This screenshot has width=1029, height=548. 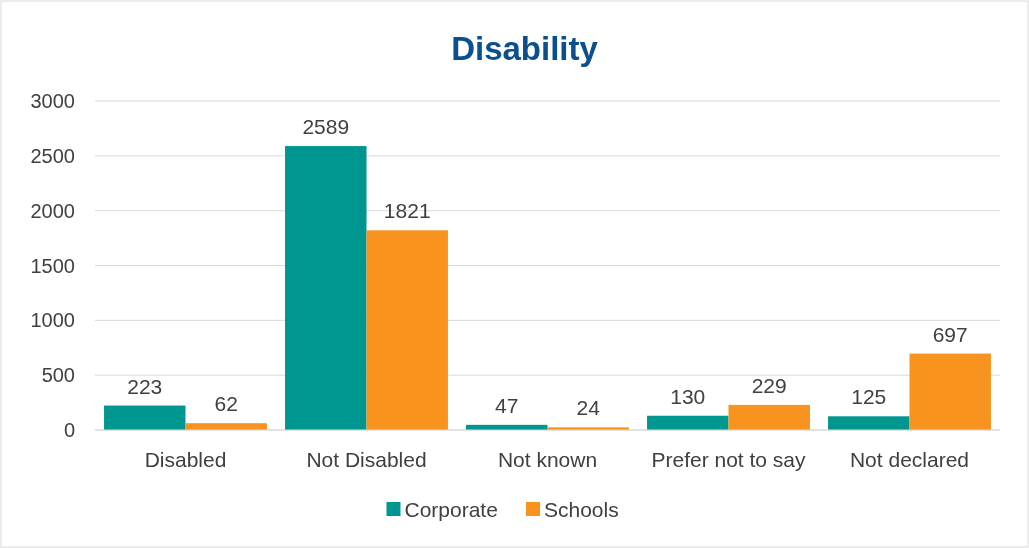 I want to click on x-tick-label: Not Disabled, so click(x=366, y=459).